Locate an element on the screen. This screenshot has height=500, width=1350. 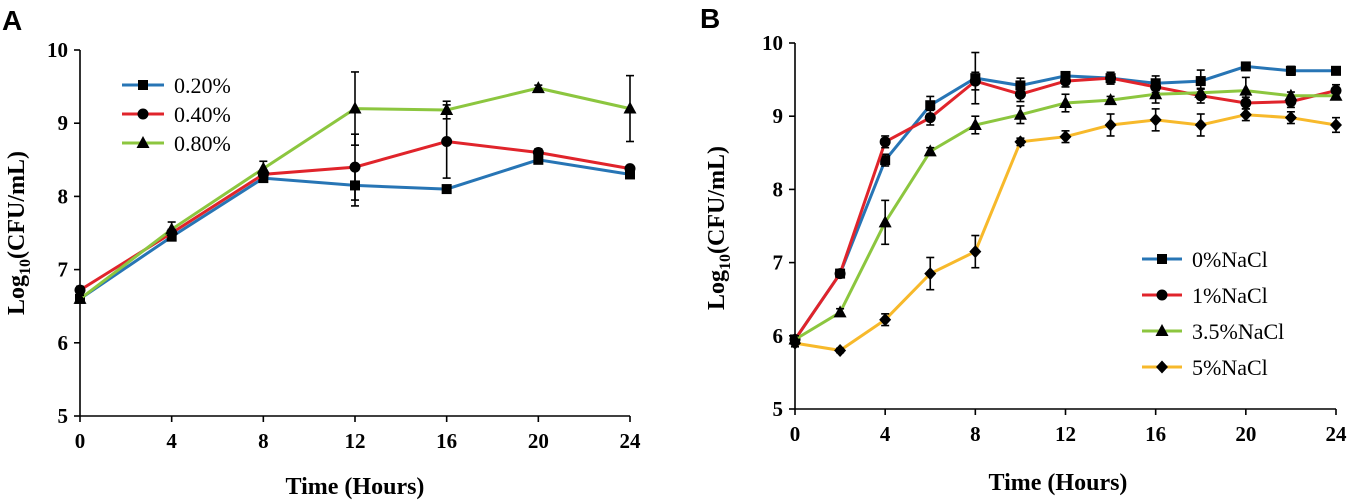
legend-label: 1%NaCl is located at coordinates (1230, 295).